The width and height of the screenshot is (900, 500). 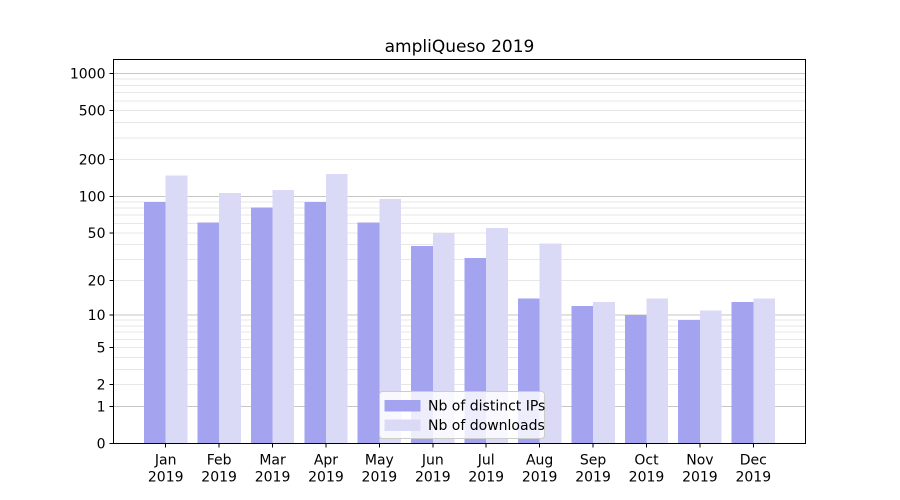 I want to click on bar-downloads-nov, so click(x=710, y=377).